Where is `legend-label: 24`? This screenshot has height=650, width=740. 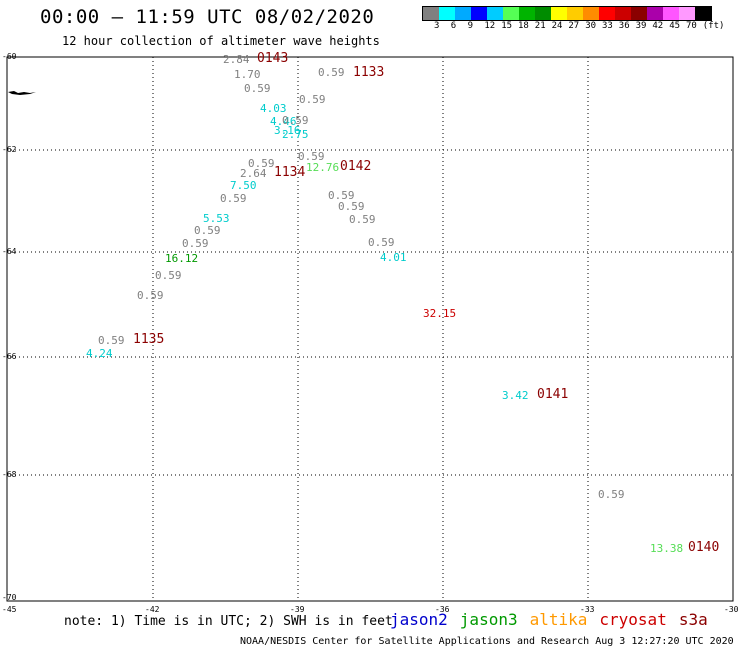
legend-label: 24 is located at coordinates (557, 26).